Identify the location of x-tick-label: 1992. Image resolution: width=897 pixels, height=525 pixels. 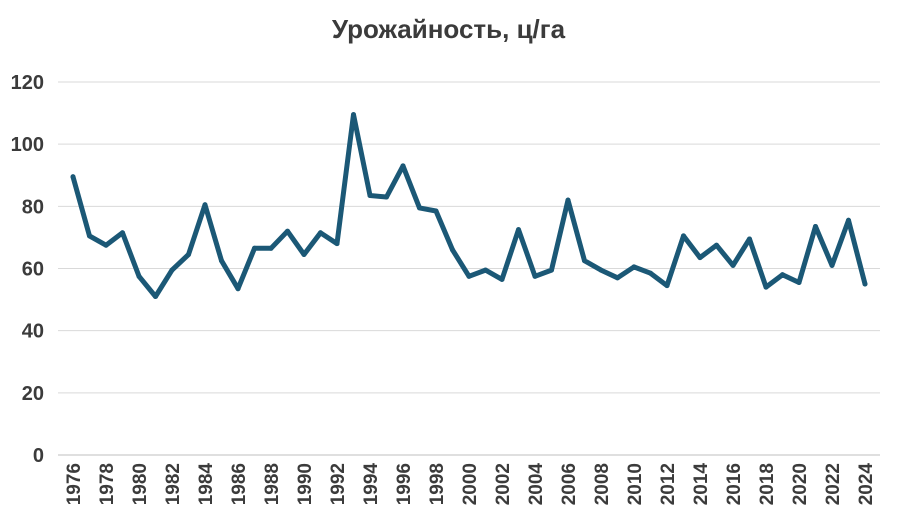
(338, 484).